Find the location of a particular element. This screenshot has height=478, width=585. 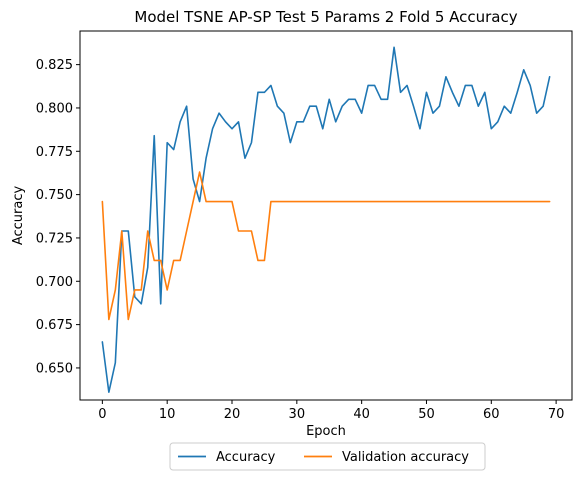

y-tick-label: 0.700 is located at coordinates (54, 282).